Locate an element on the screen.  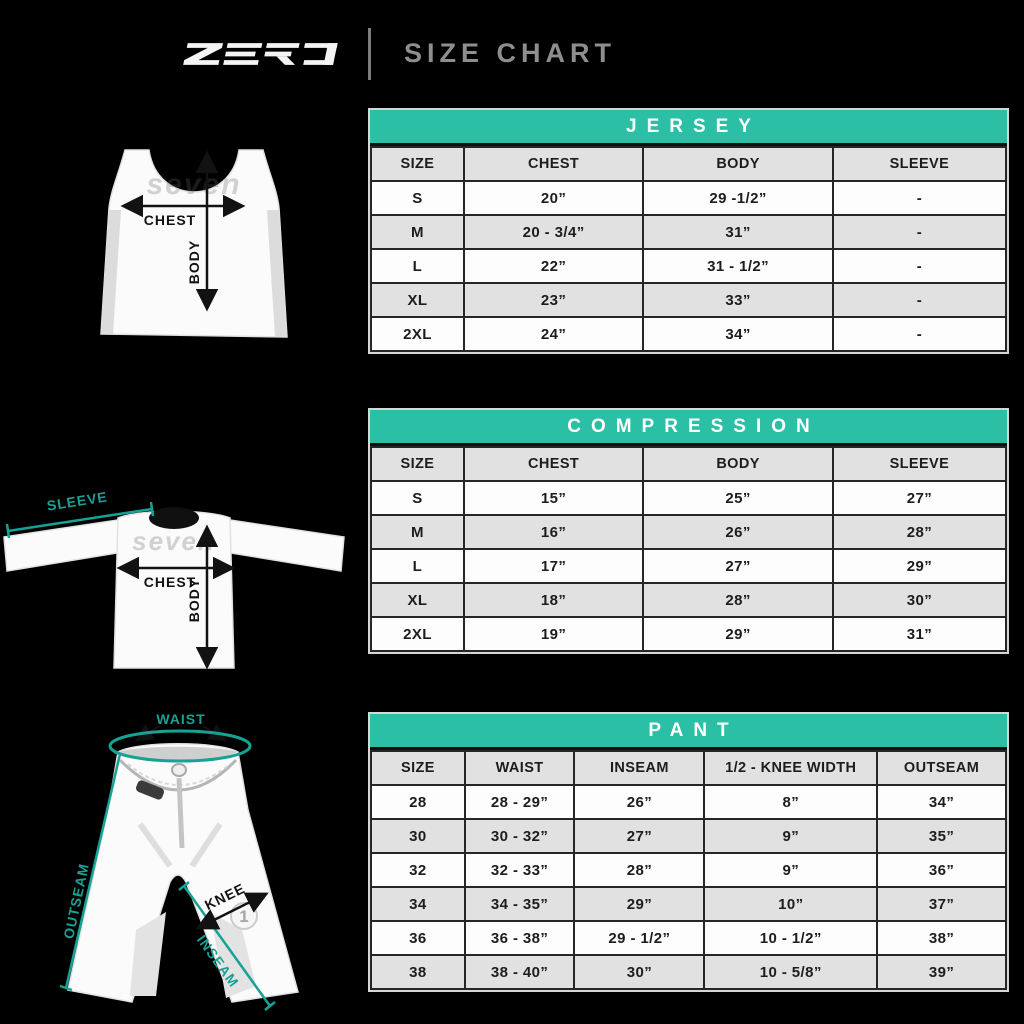
table-cell: 28 - 29” is located at coordinates (519, 802).